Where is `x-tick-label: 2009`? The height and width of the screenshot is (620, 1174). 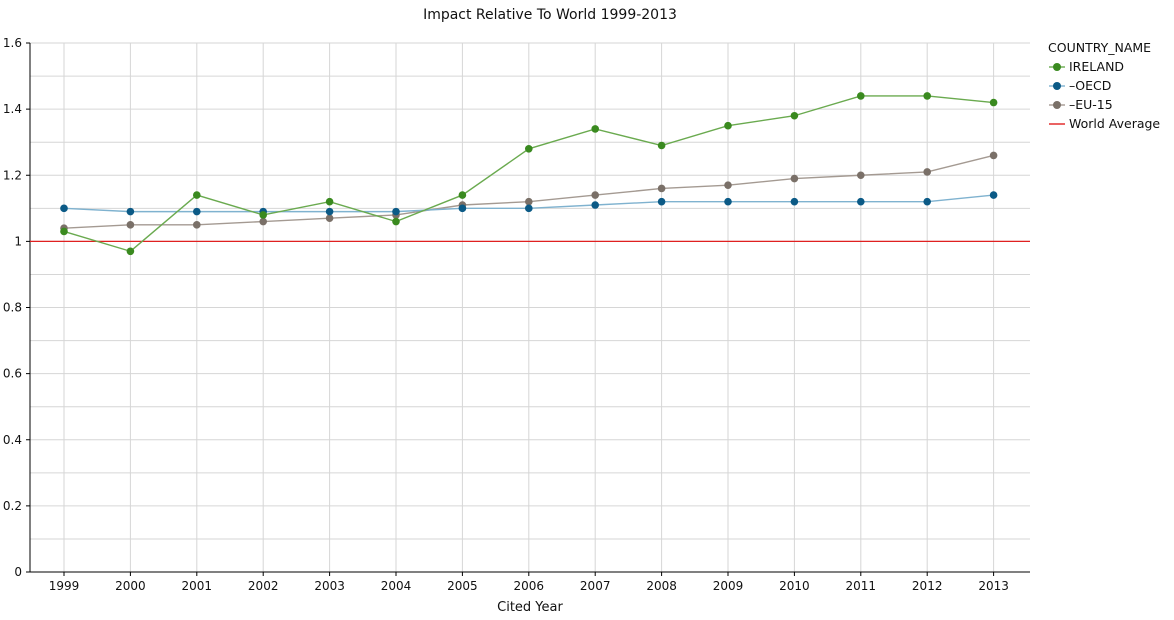
x-tick-label: 2009 is located at coordinates (728, 586).